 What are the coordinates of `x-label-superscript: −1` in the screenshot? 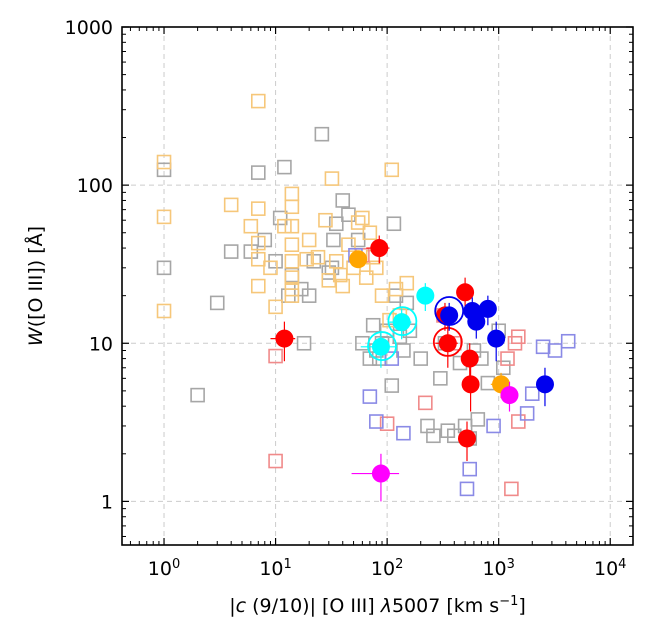 It's located at (508, 601).